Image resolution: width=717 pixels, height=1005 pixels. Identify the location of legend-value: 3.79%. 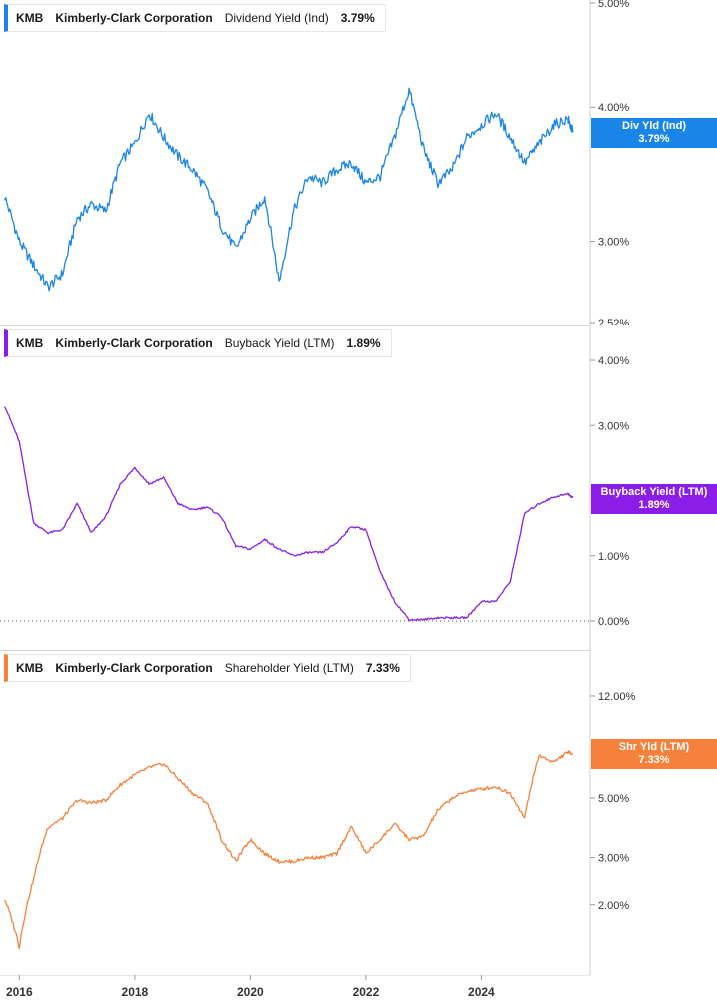
(357, 18).